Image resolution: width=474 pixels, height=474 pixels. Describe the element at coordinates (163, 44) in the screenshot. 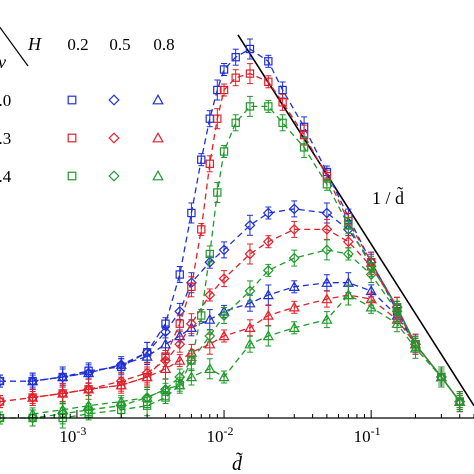

I see `legend-h-value: 0.8` at that location.